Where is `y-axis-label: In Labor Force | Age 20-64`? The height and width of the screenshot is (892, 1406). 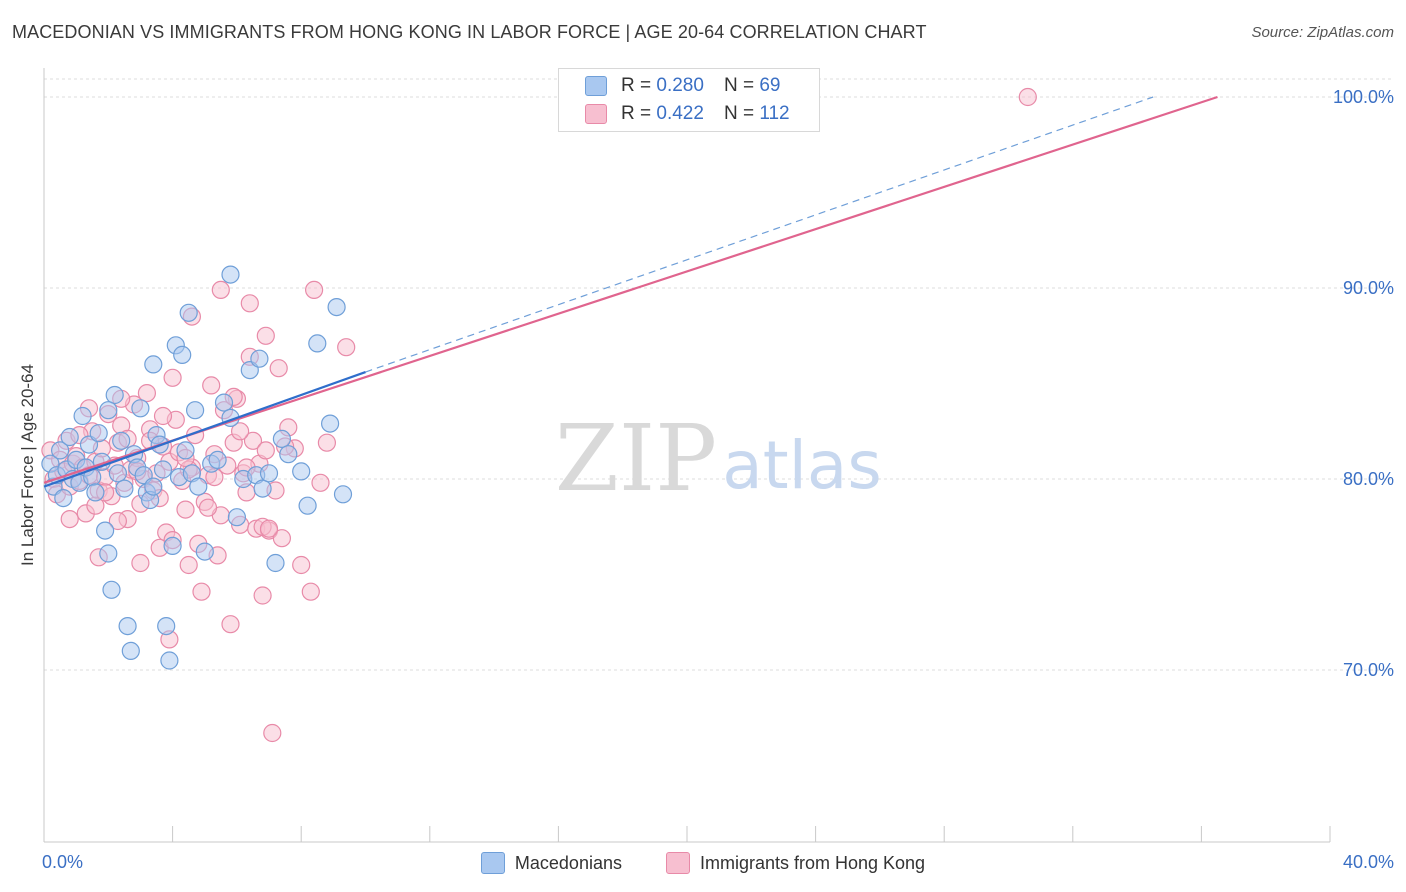
y-axis-label: In Labor Force | Age 20-64 is located at coordinates (27, 465).